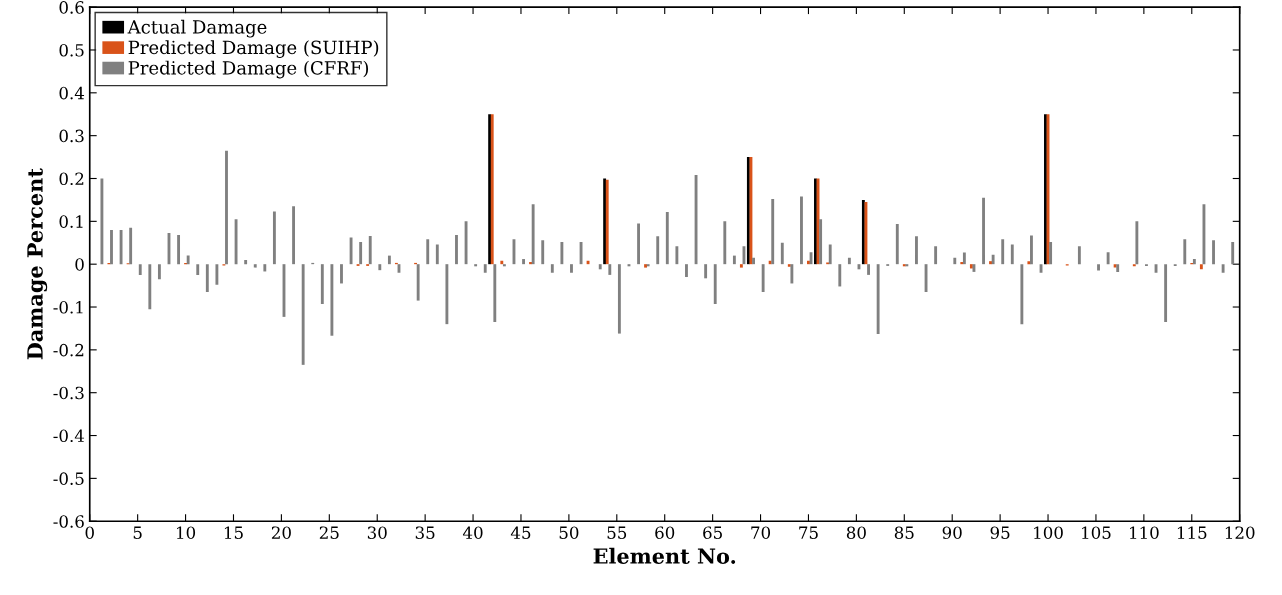 The height and width of the screenshot is (595, 1282). Describe the element at coordinates (665, 532) in the screenshot. I see `x-tick-label: 60` at that location.